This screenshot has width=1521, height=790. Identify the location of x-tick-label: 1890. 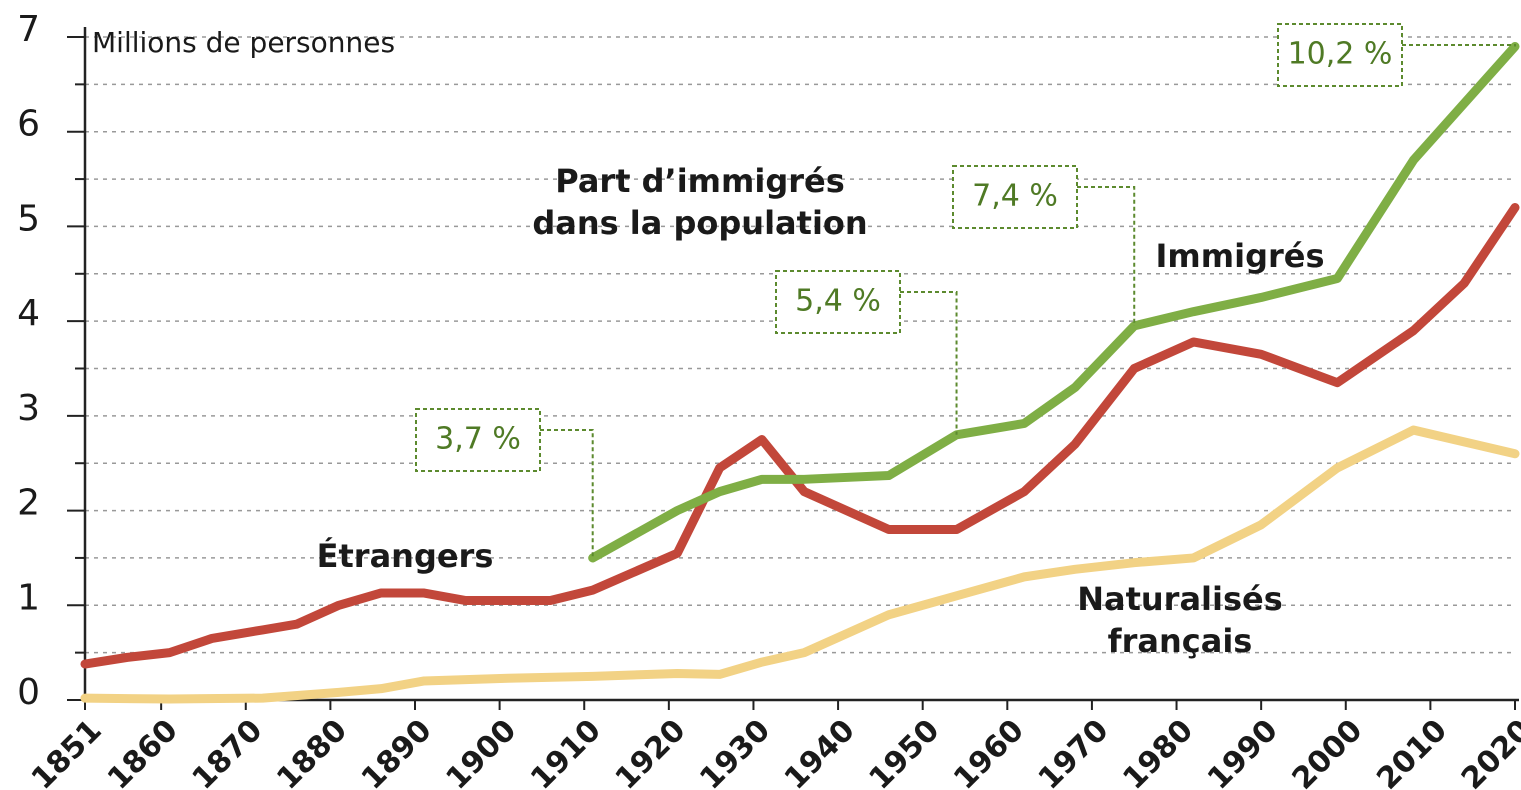
(397, 751).